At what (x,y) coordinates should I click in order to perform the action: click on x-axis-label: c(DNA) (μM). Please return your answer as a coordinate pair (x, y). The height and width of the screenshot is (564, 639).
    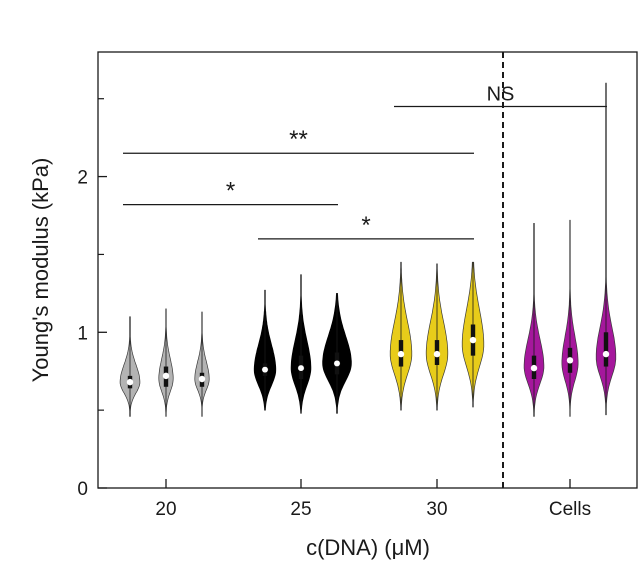
    Looking at the image, I should click on (368, 547).